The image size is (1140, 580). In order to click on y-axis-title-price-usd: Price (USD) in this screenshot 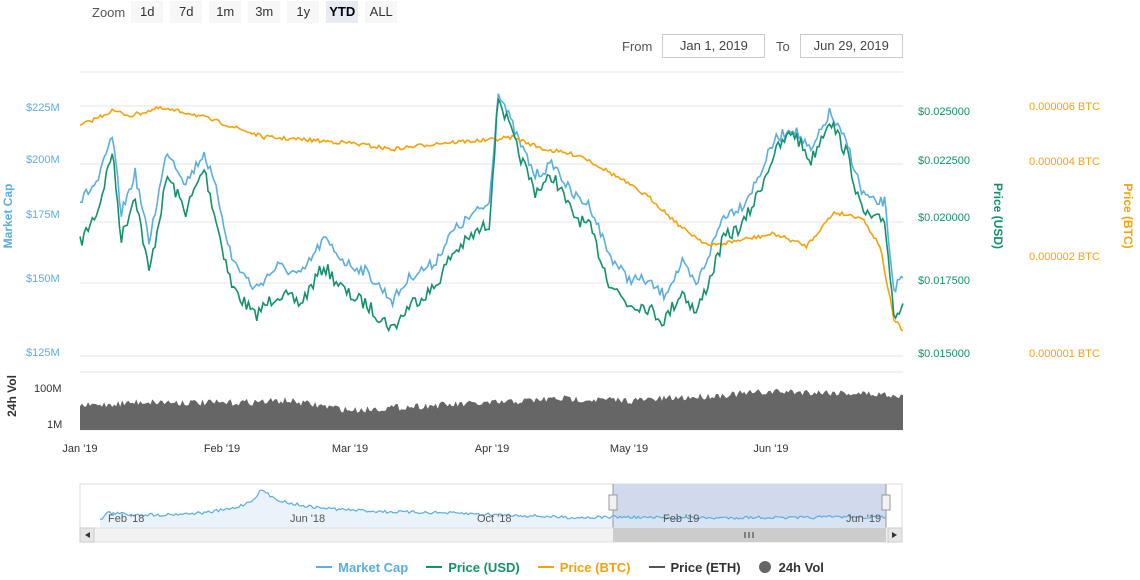, I will do `click(998, 216)`.